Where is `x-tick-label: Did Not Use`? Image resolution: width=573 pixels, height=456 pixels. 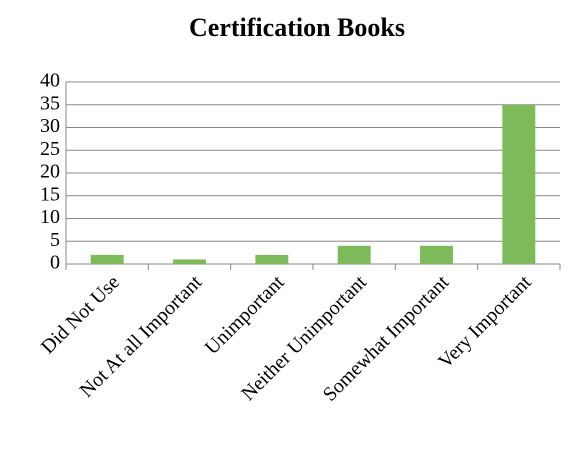
x-tick-label: Did Not Use is located at coordinates (80, 314).